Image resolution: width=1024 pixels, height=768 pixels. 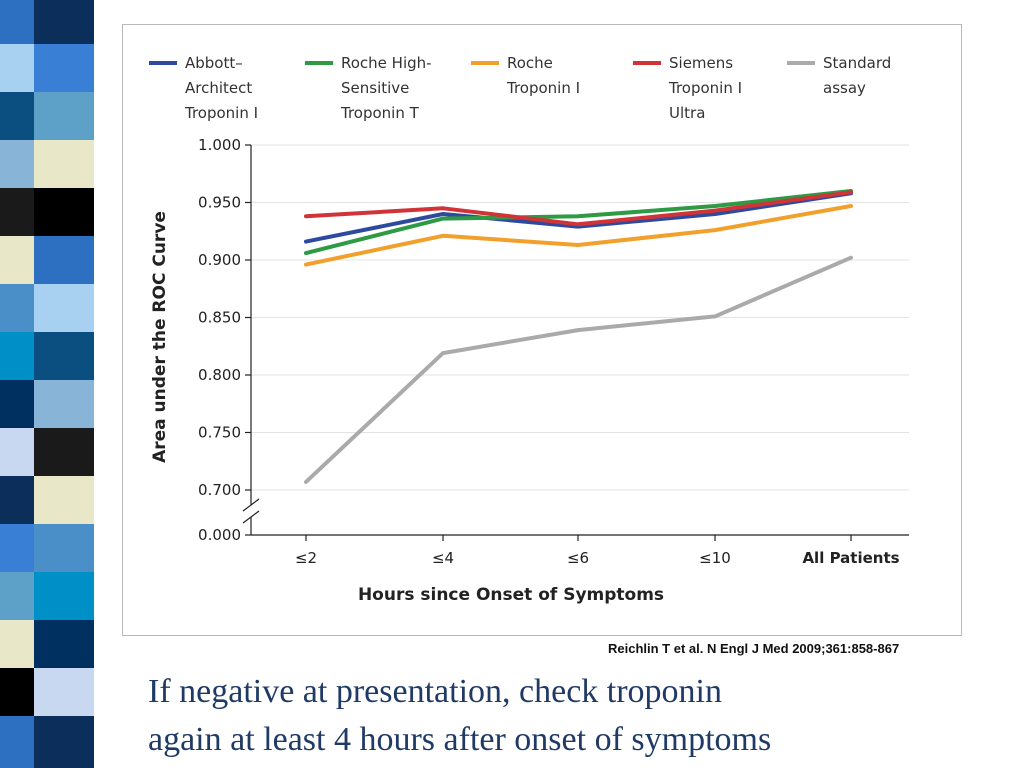 I want to click on decorative-stripe-bar, so click(x=56, y=384).